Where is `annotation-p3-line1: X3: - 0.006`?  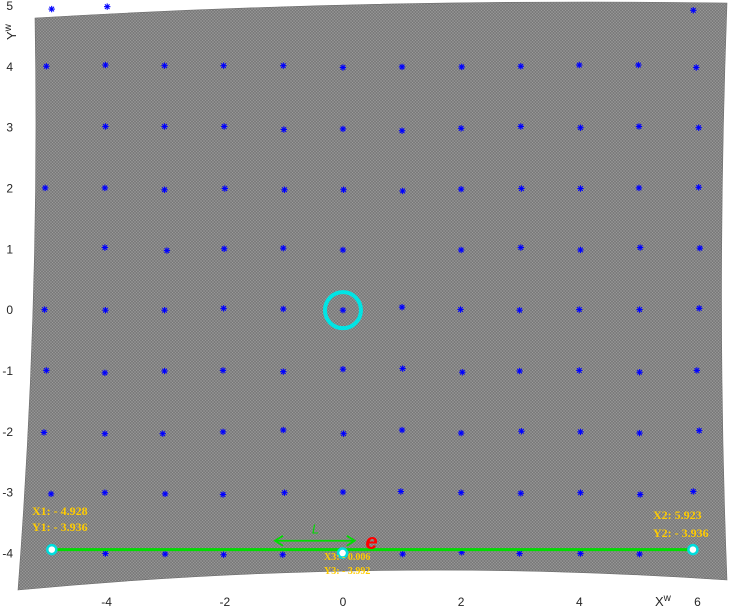 annotation-p3-line1: X3: - 0.006 is located at coordinates (347, 557).